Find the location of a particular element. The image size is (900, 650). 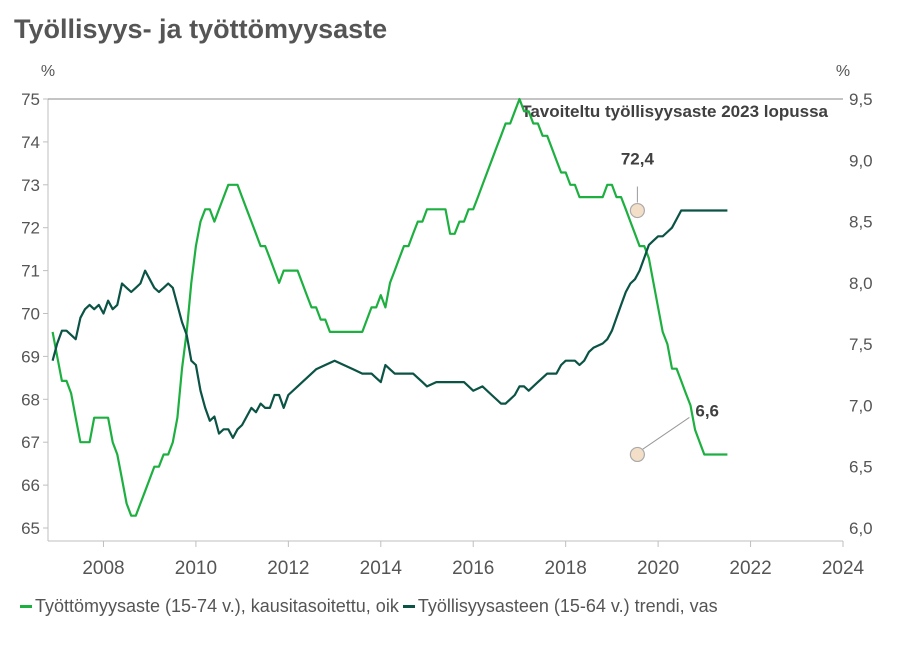

right-axis-ticks: 6,0 6,5 7,0 7,5 8,0 8,5 9,0 9,5 is located at coordinates (861, 314).